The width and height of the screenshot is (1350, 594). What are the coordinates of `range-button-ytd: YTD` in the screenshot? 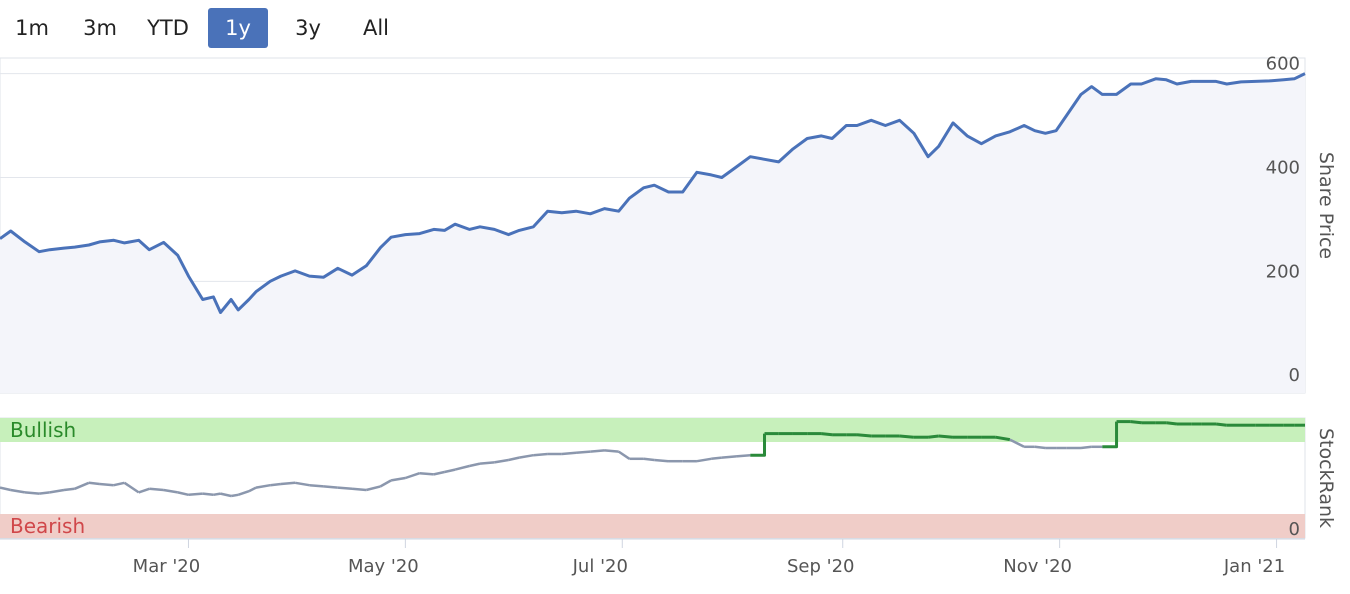 It's located at (168, 28).